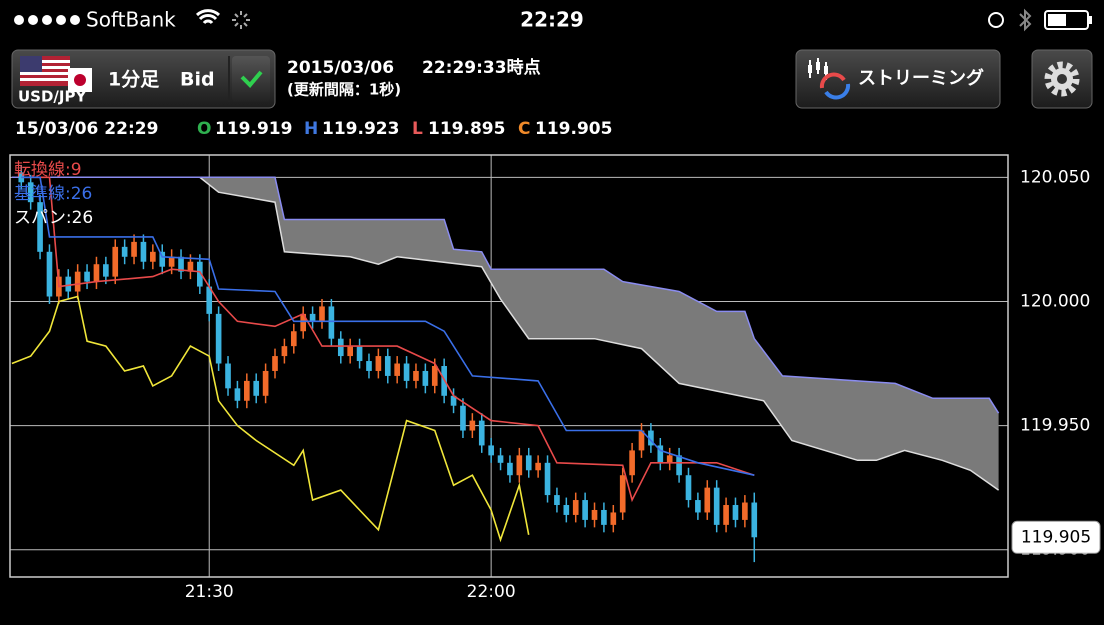 The height and width of the screenshot is (625, 1104). Describe the element at coordinates (417, 129) in the screenshot. I see `ohlc-key: L` at that location.